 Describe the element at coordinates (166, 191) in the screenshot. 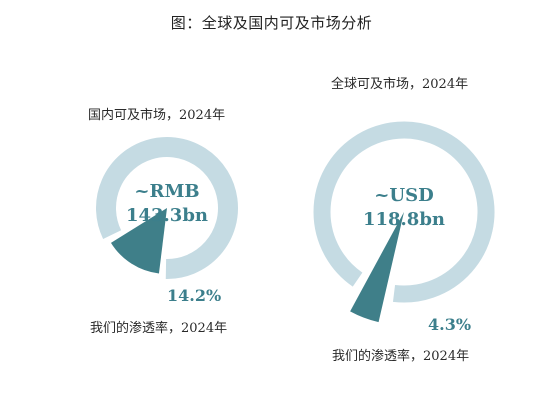

I see `domestic-market-currency: ~RMB` at that location.